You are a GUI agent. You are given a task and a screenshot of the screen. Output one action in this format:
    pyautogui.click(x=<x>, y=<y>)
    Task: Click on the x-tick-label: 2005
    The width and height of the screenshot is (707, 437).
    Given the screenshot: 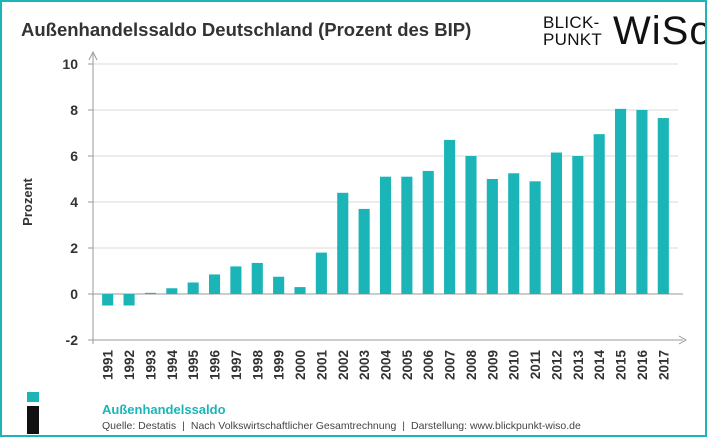 What is the action you would take?
    pyautogui.click(x=407, y=365)
    